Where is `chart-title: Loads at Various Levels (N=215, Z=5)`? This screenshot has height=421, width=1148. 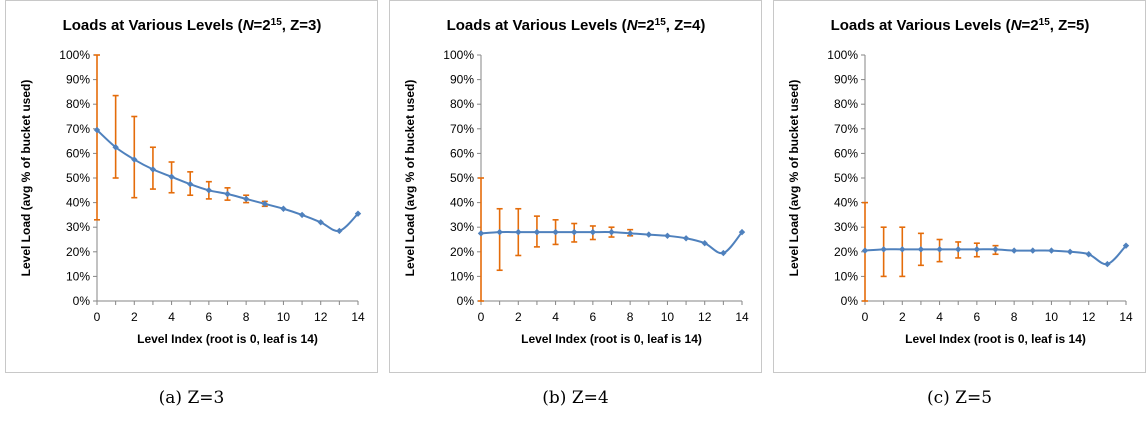 chart-title: Loads at Various Levels (N=215, Z=5) is located at coordinates (960, 26).